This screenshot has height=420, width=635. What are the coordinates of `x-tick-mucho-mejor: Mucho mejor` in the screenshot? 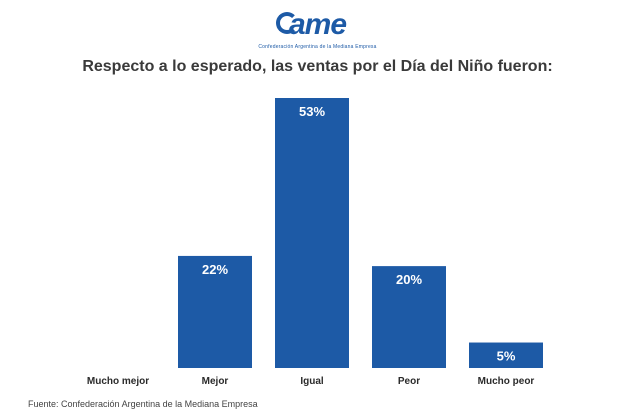 It's located at (118, 381).